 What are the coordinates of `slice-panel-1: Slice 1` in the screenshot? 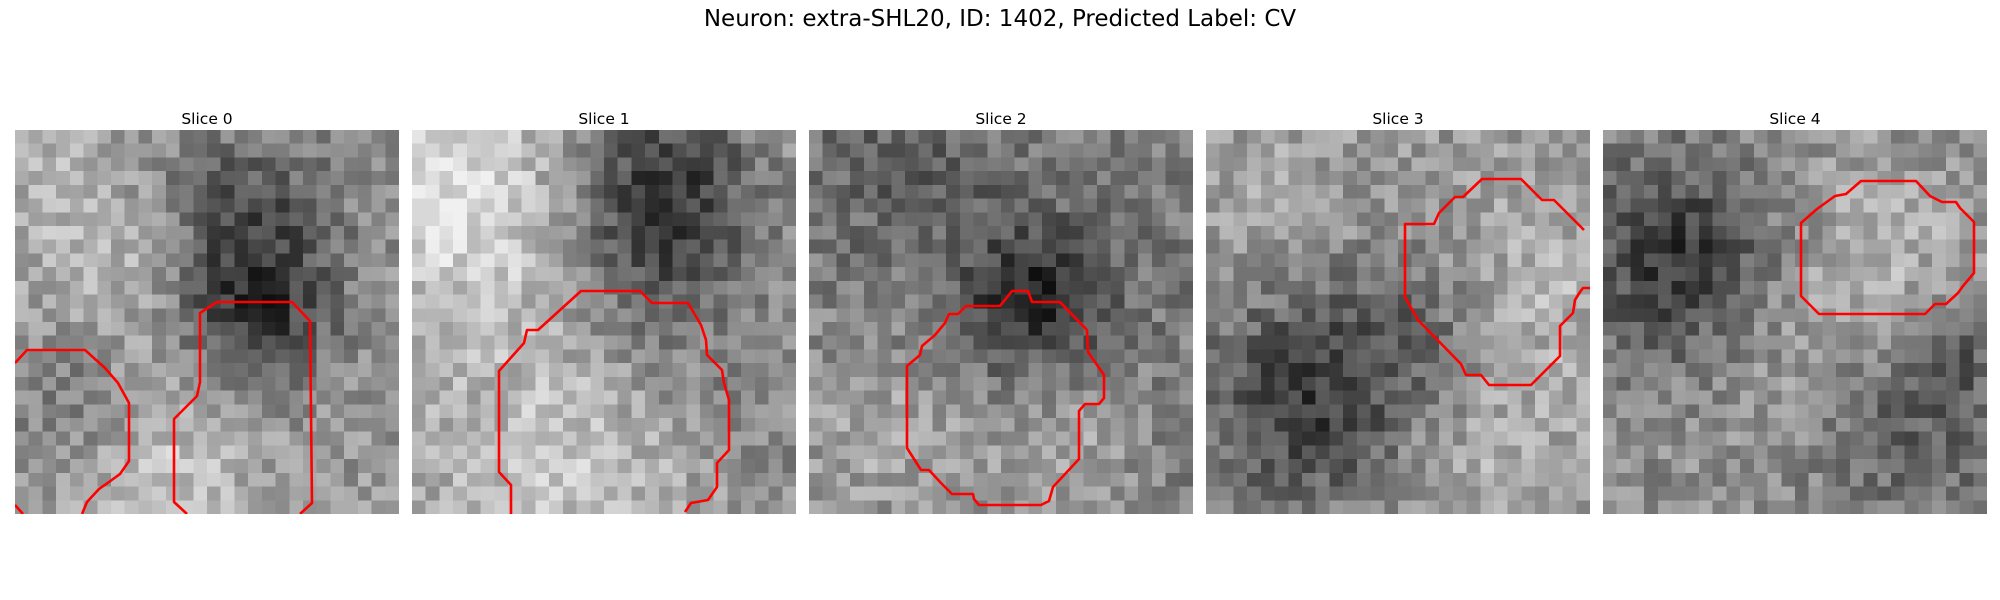 It's located at (604, 311).